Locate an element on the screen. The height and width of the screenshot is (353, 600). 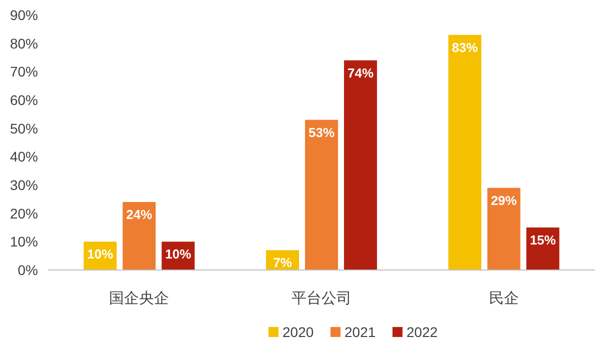
y-tick-label: 80% is located at coordinates (24, 43).